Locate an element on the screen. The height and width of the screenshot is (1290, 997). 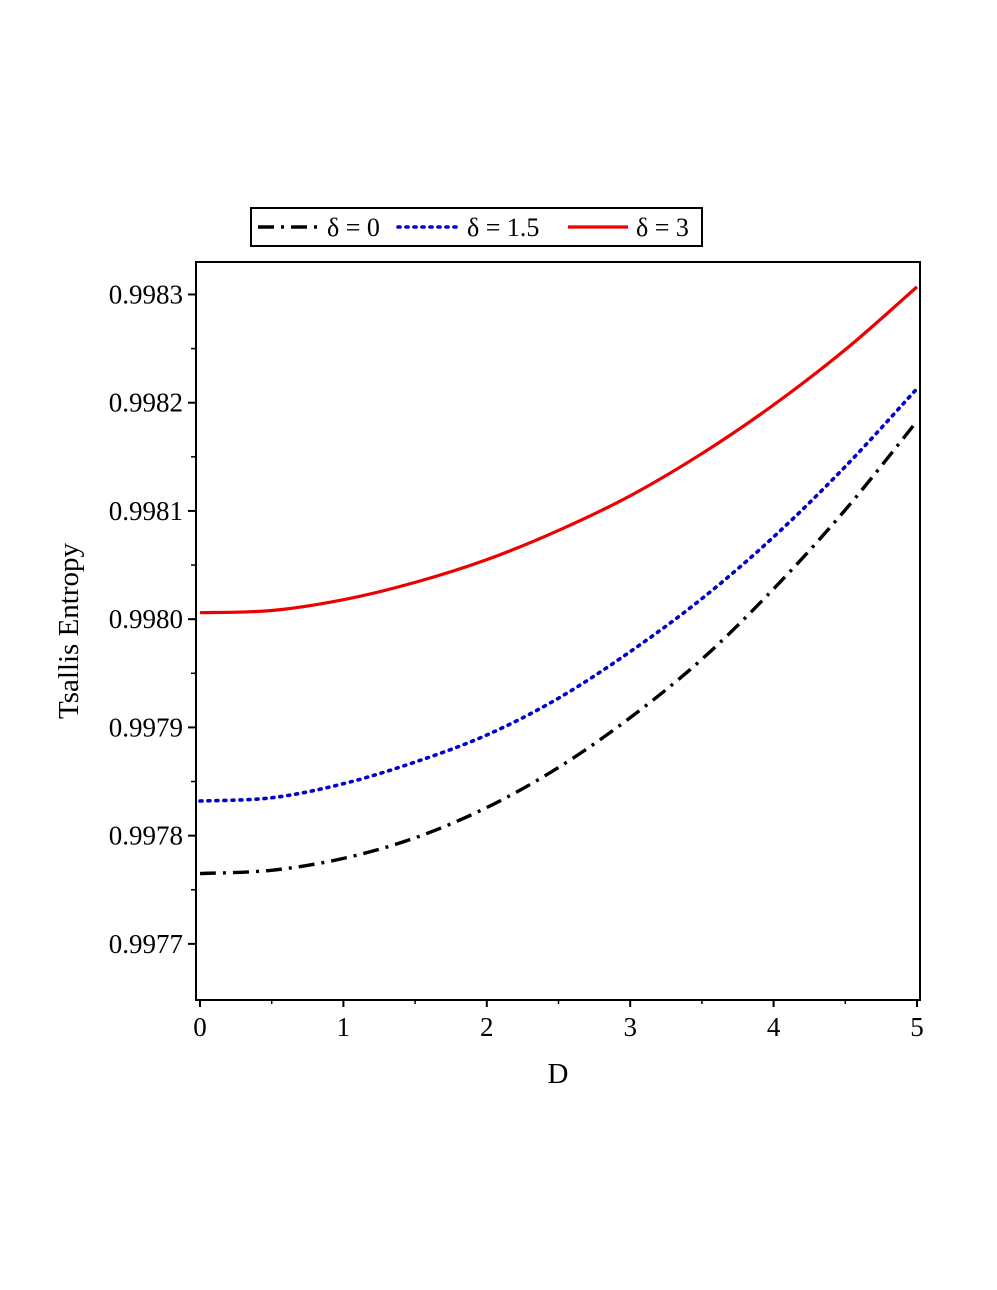
x-tick-label: 5 is located at coordinates (917, 1027).